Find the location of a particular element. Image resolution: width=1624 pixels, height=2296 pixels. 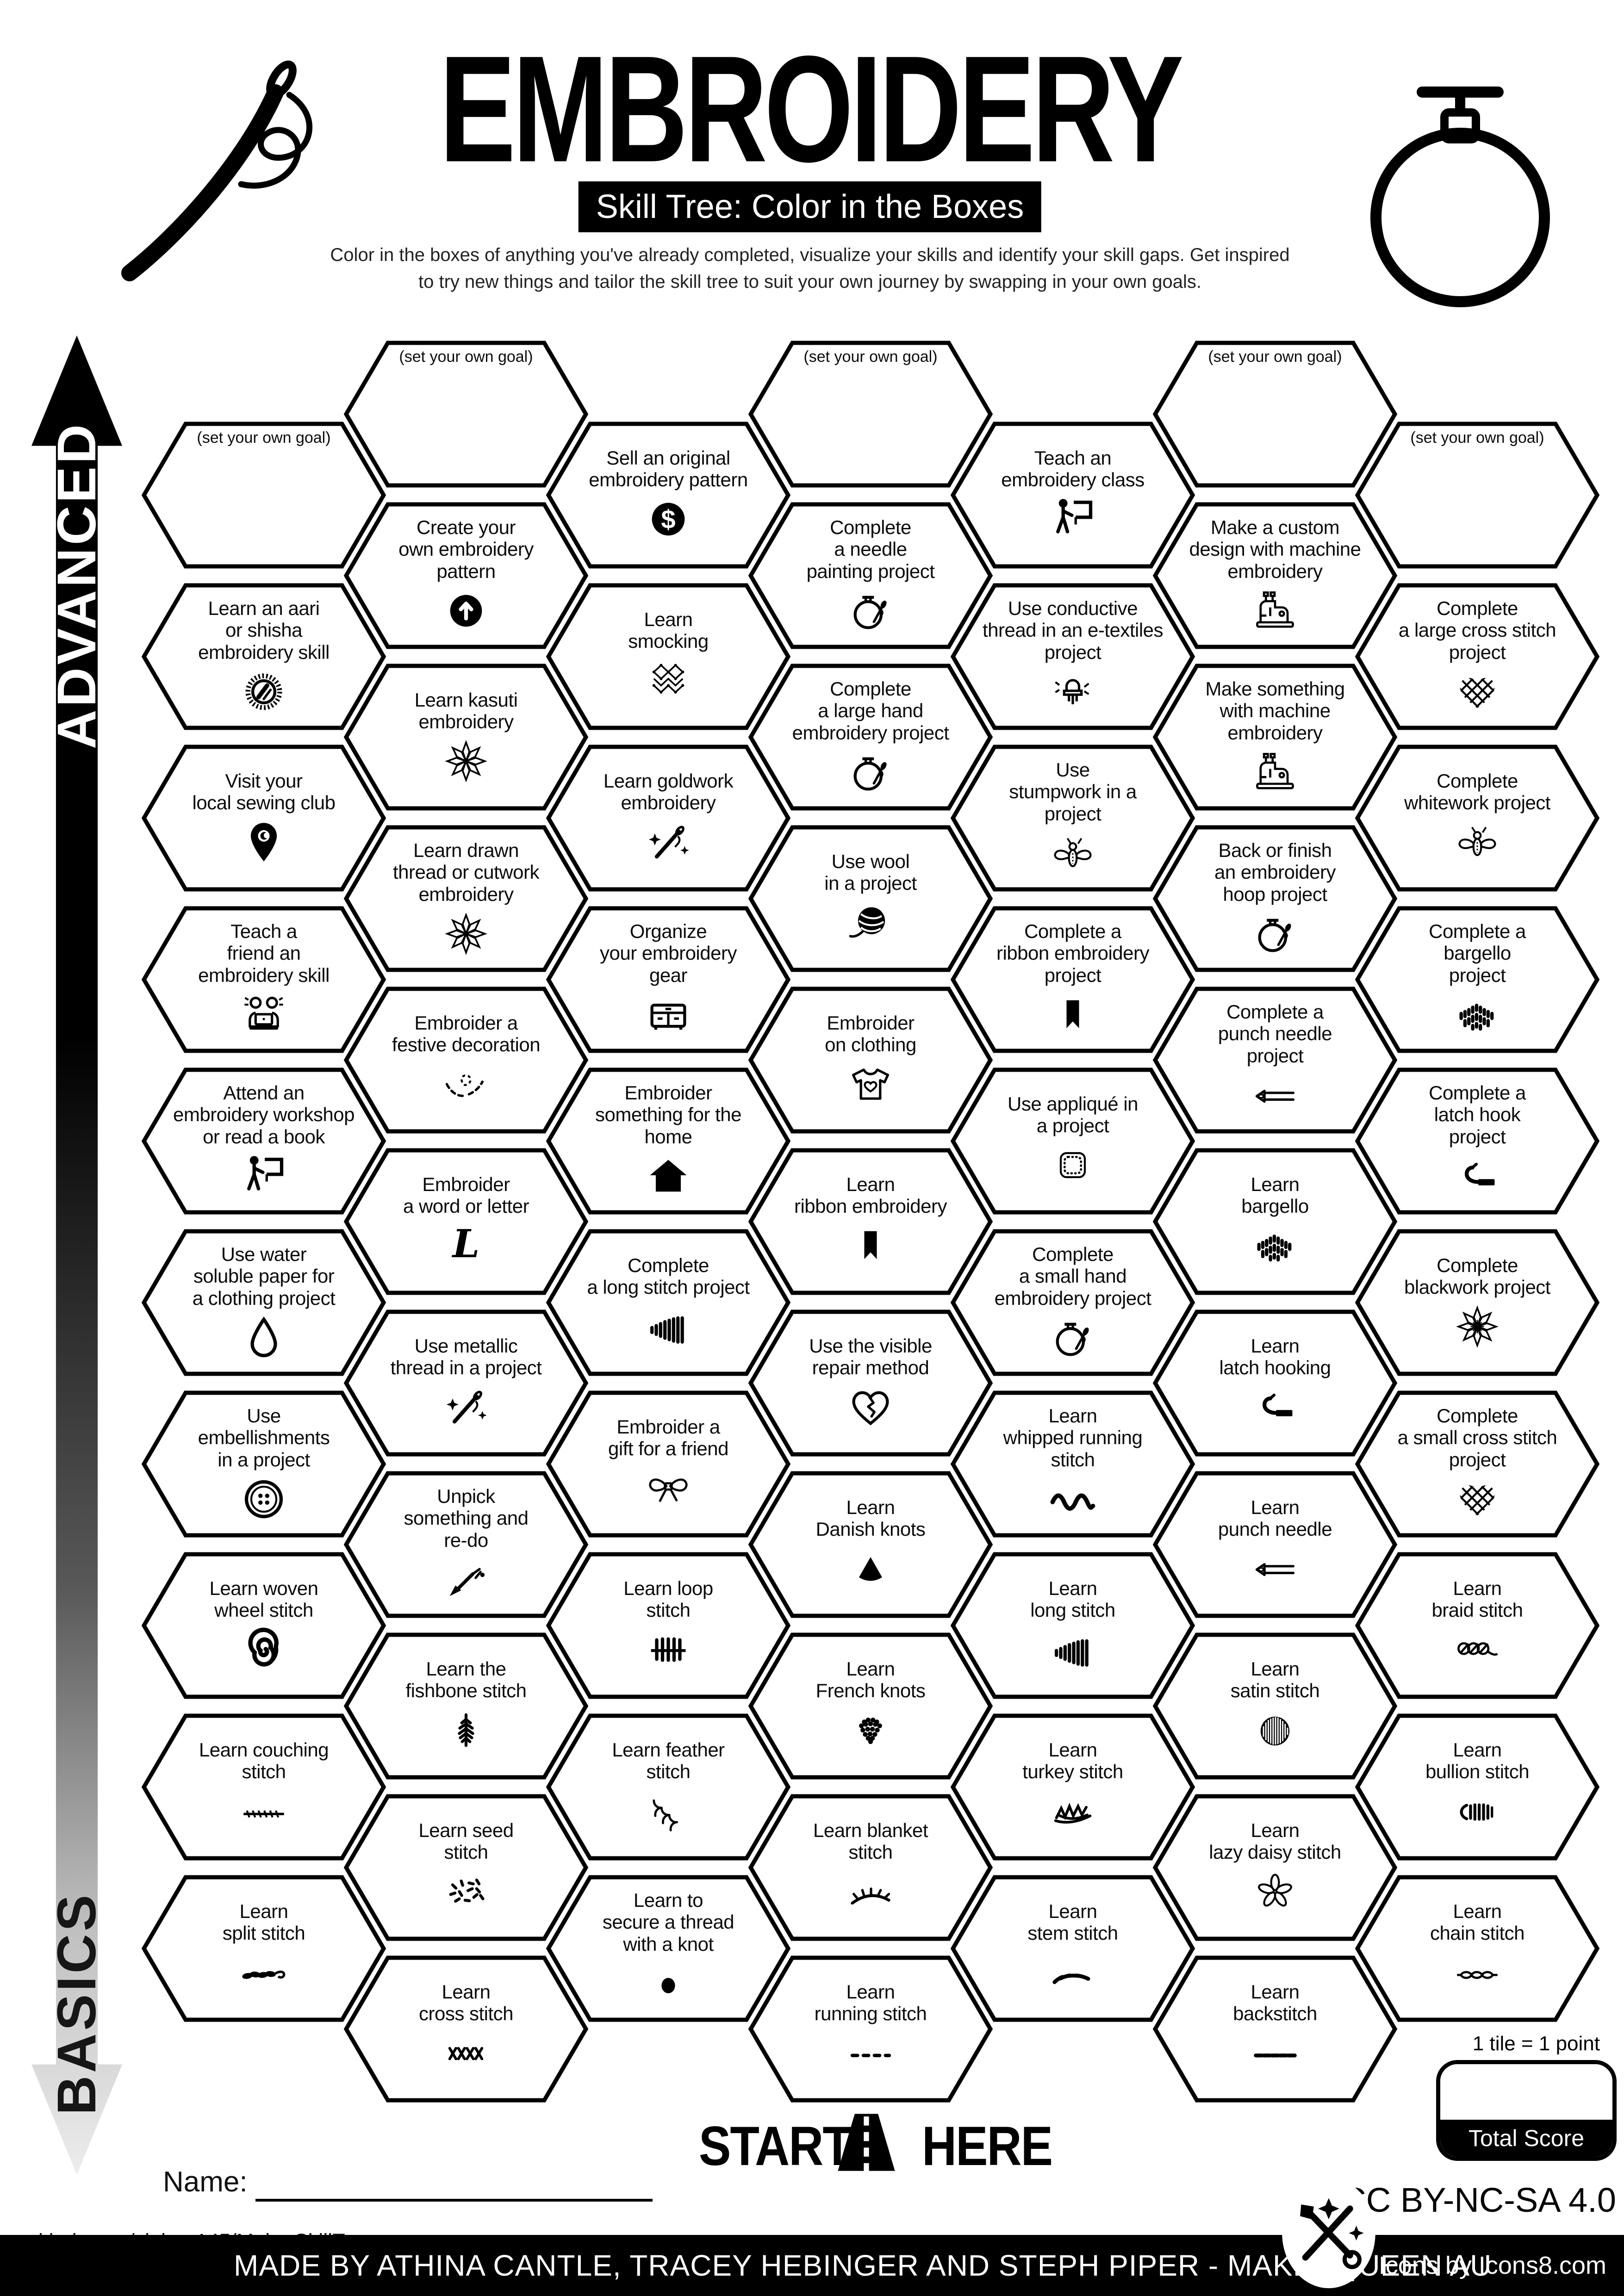

hex-tile: Use stumpwork in a project is located at coordinates (1072, 818).